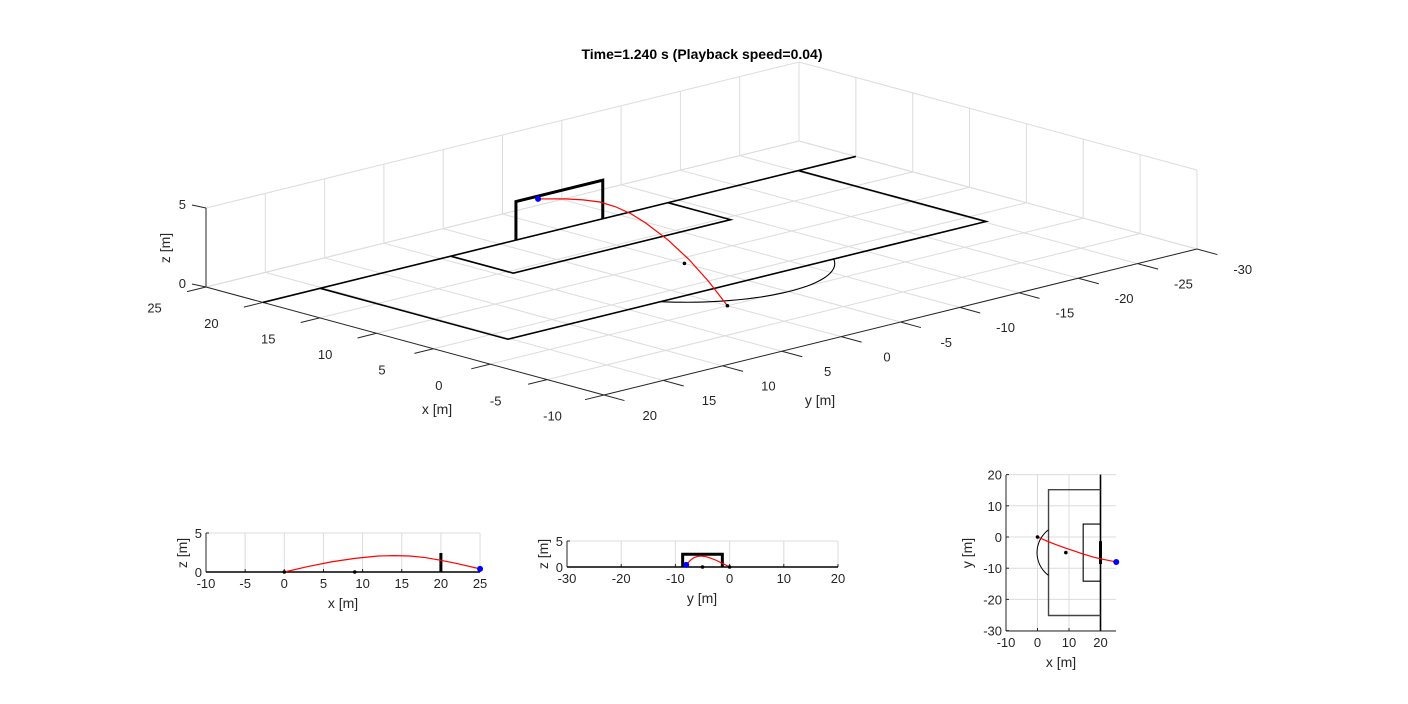  What do you see at coordinates (1183, 283) in the screenshot?
I see `y-tick-label: -25` at bounding box center [1183, 283].